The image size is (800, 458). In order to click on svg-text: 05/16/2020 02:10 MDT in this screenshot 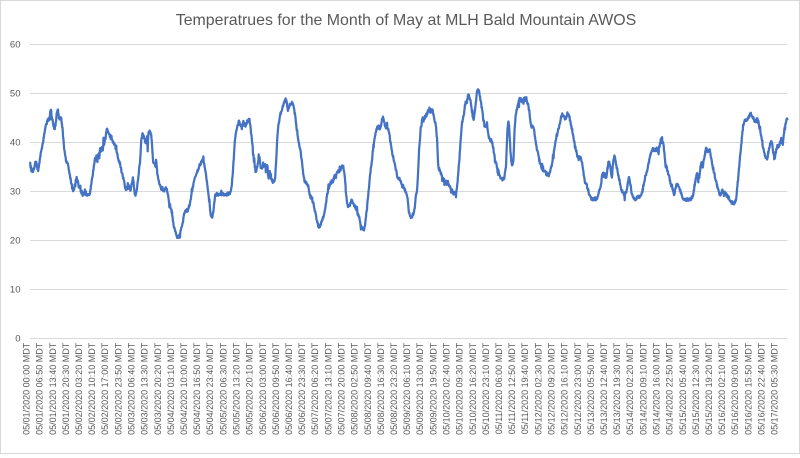, I will do `click(722, 388)`.